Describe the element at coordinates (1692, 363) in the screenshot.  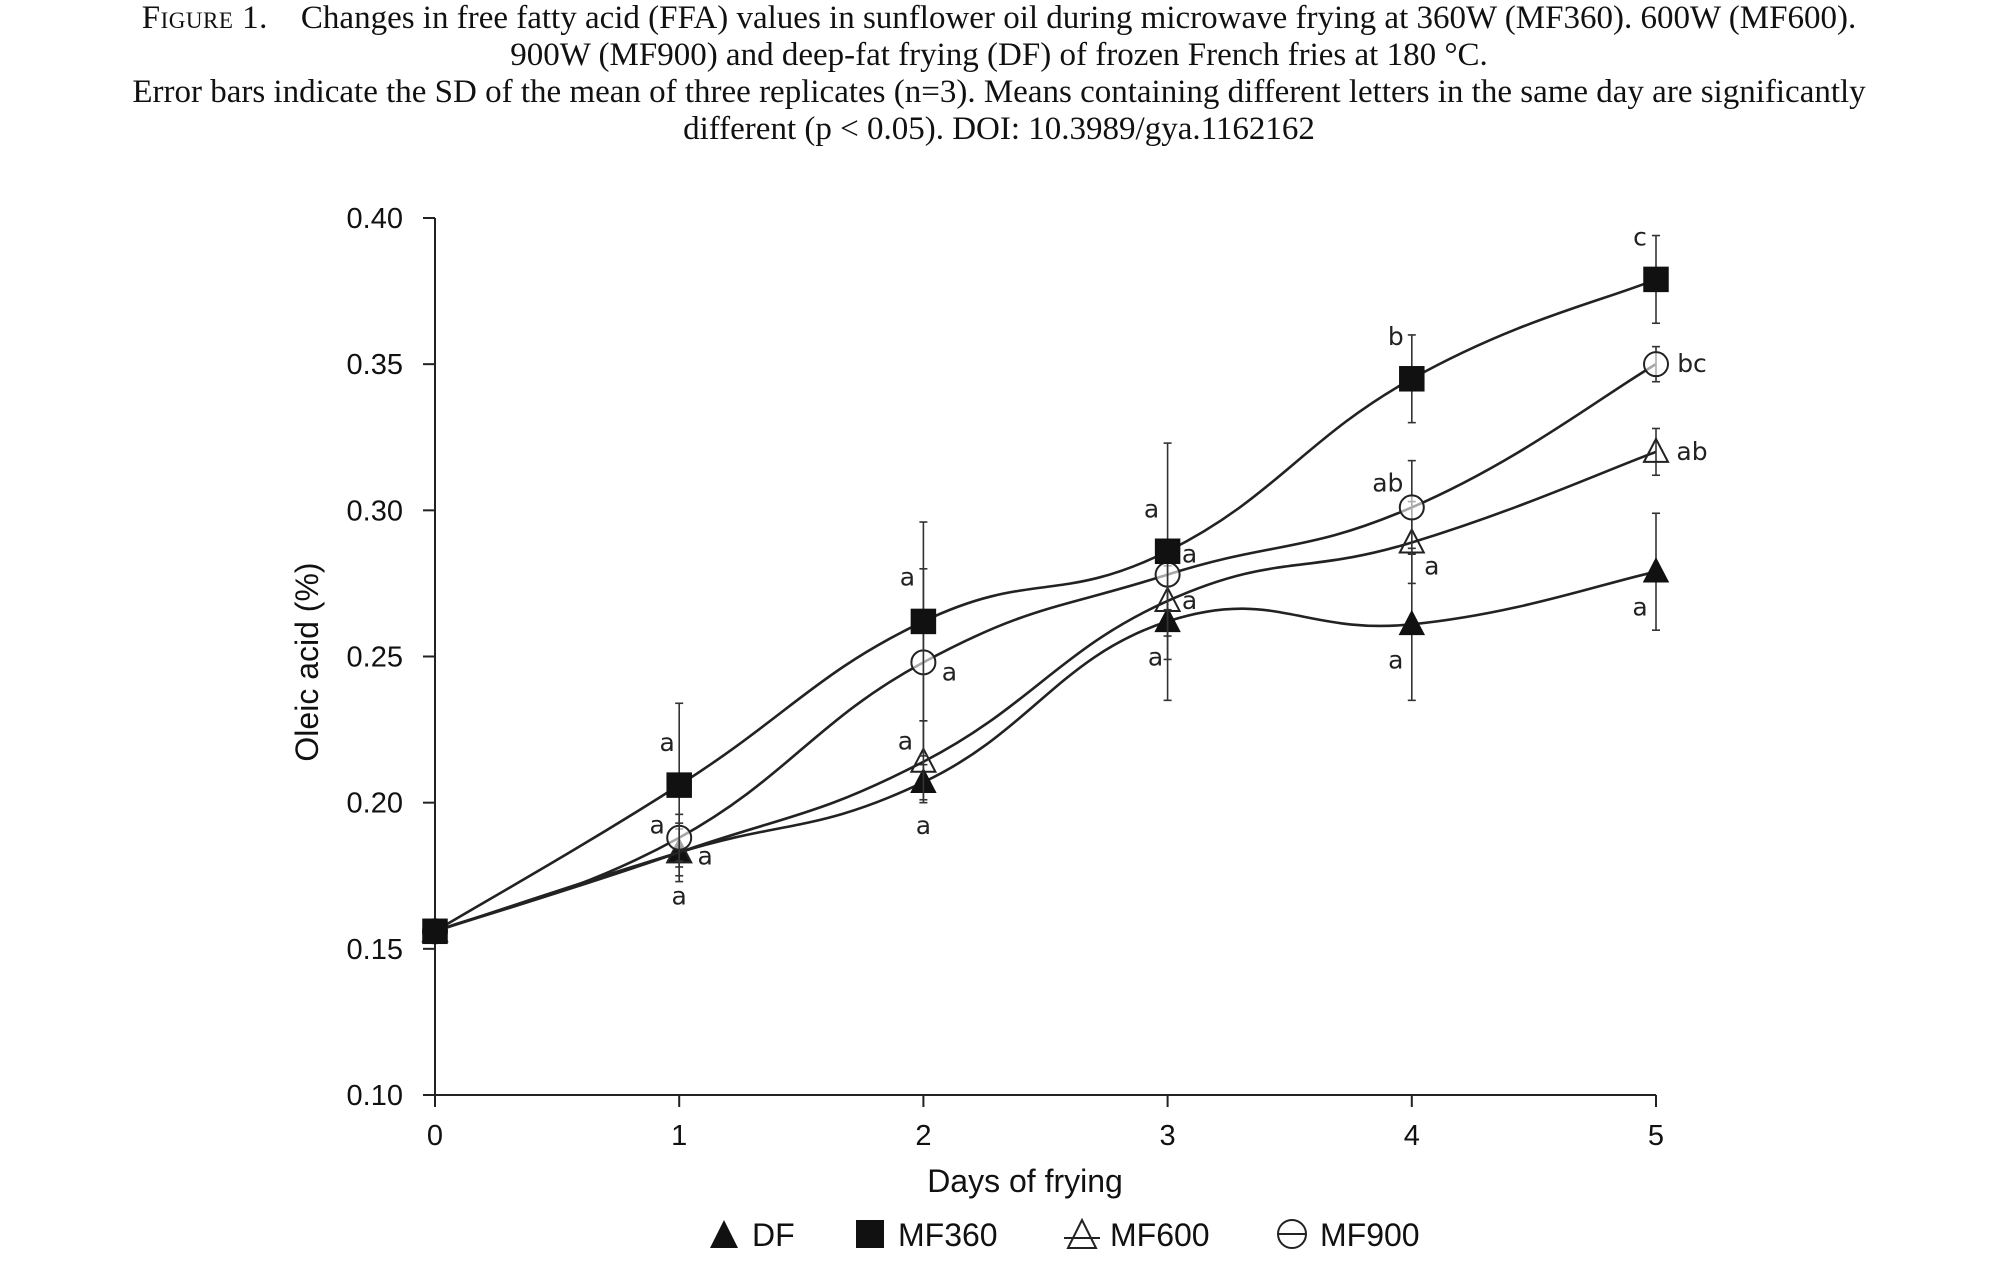
I see `significance-letter: bc` at that location.